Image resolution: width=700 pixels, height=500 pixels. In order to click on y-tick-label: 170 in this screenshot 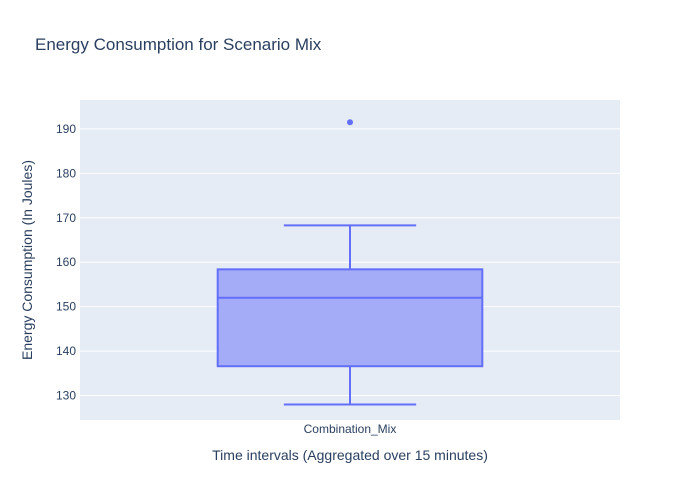, I will do `click(66, 218)`.